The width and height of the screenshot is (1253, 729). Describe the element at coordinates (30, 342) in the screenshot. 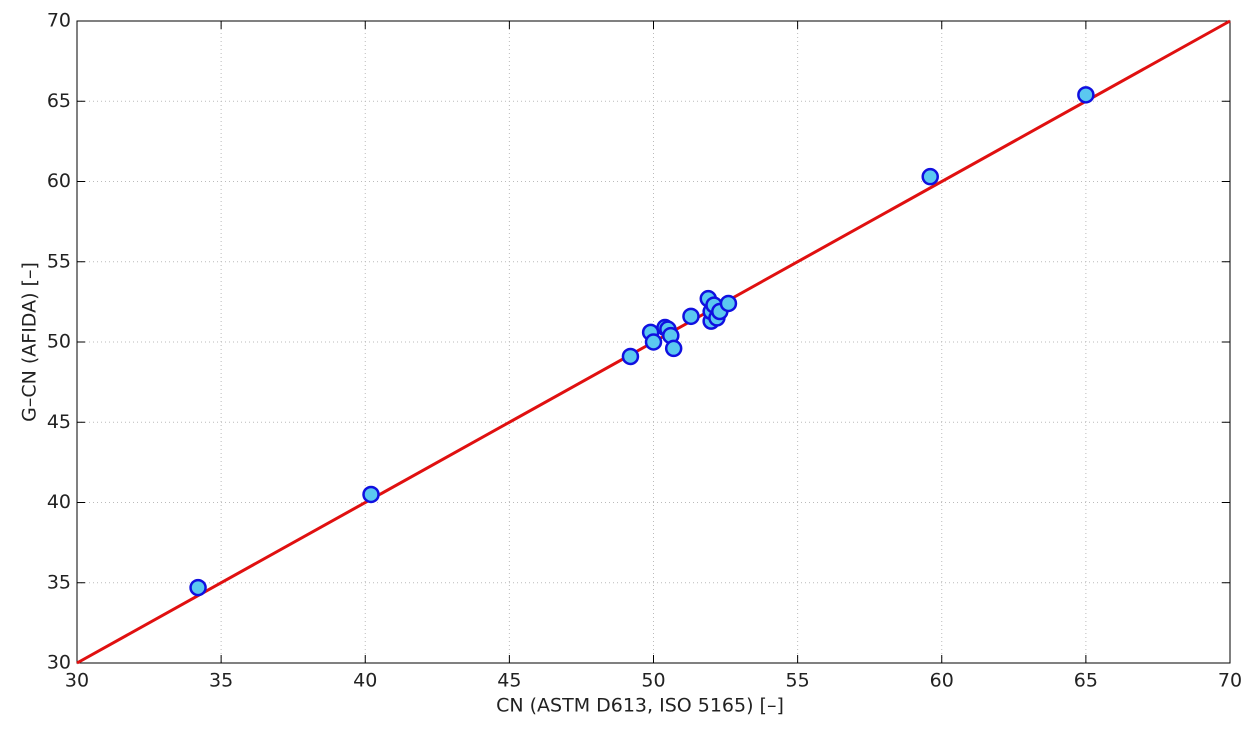

I see `y-axis-label: G–CN (AFIDA) [–]` at that location.